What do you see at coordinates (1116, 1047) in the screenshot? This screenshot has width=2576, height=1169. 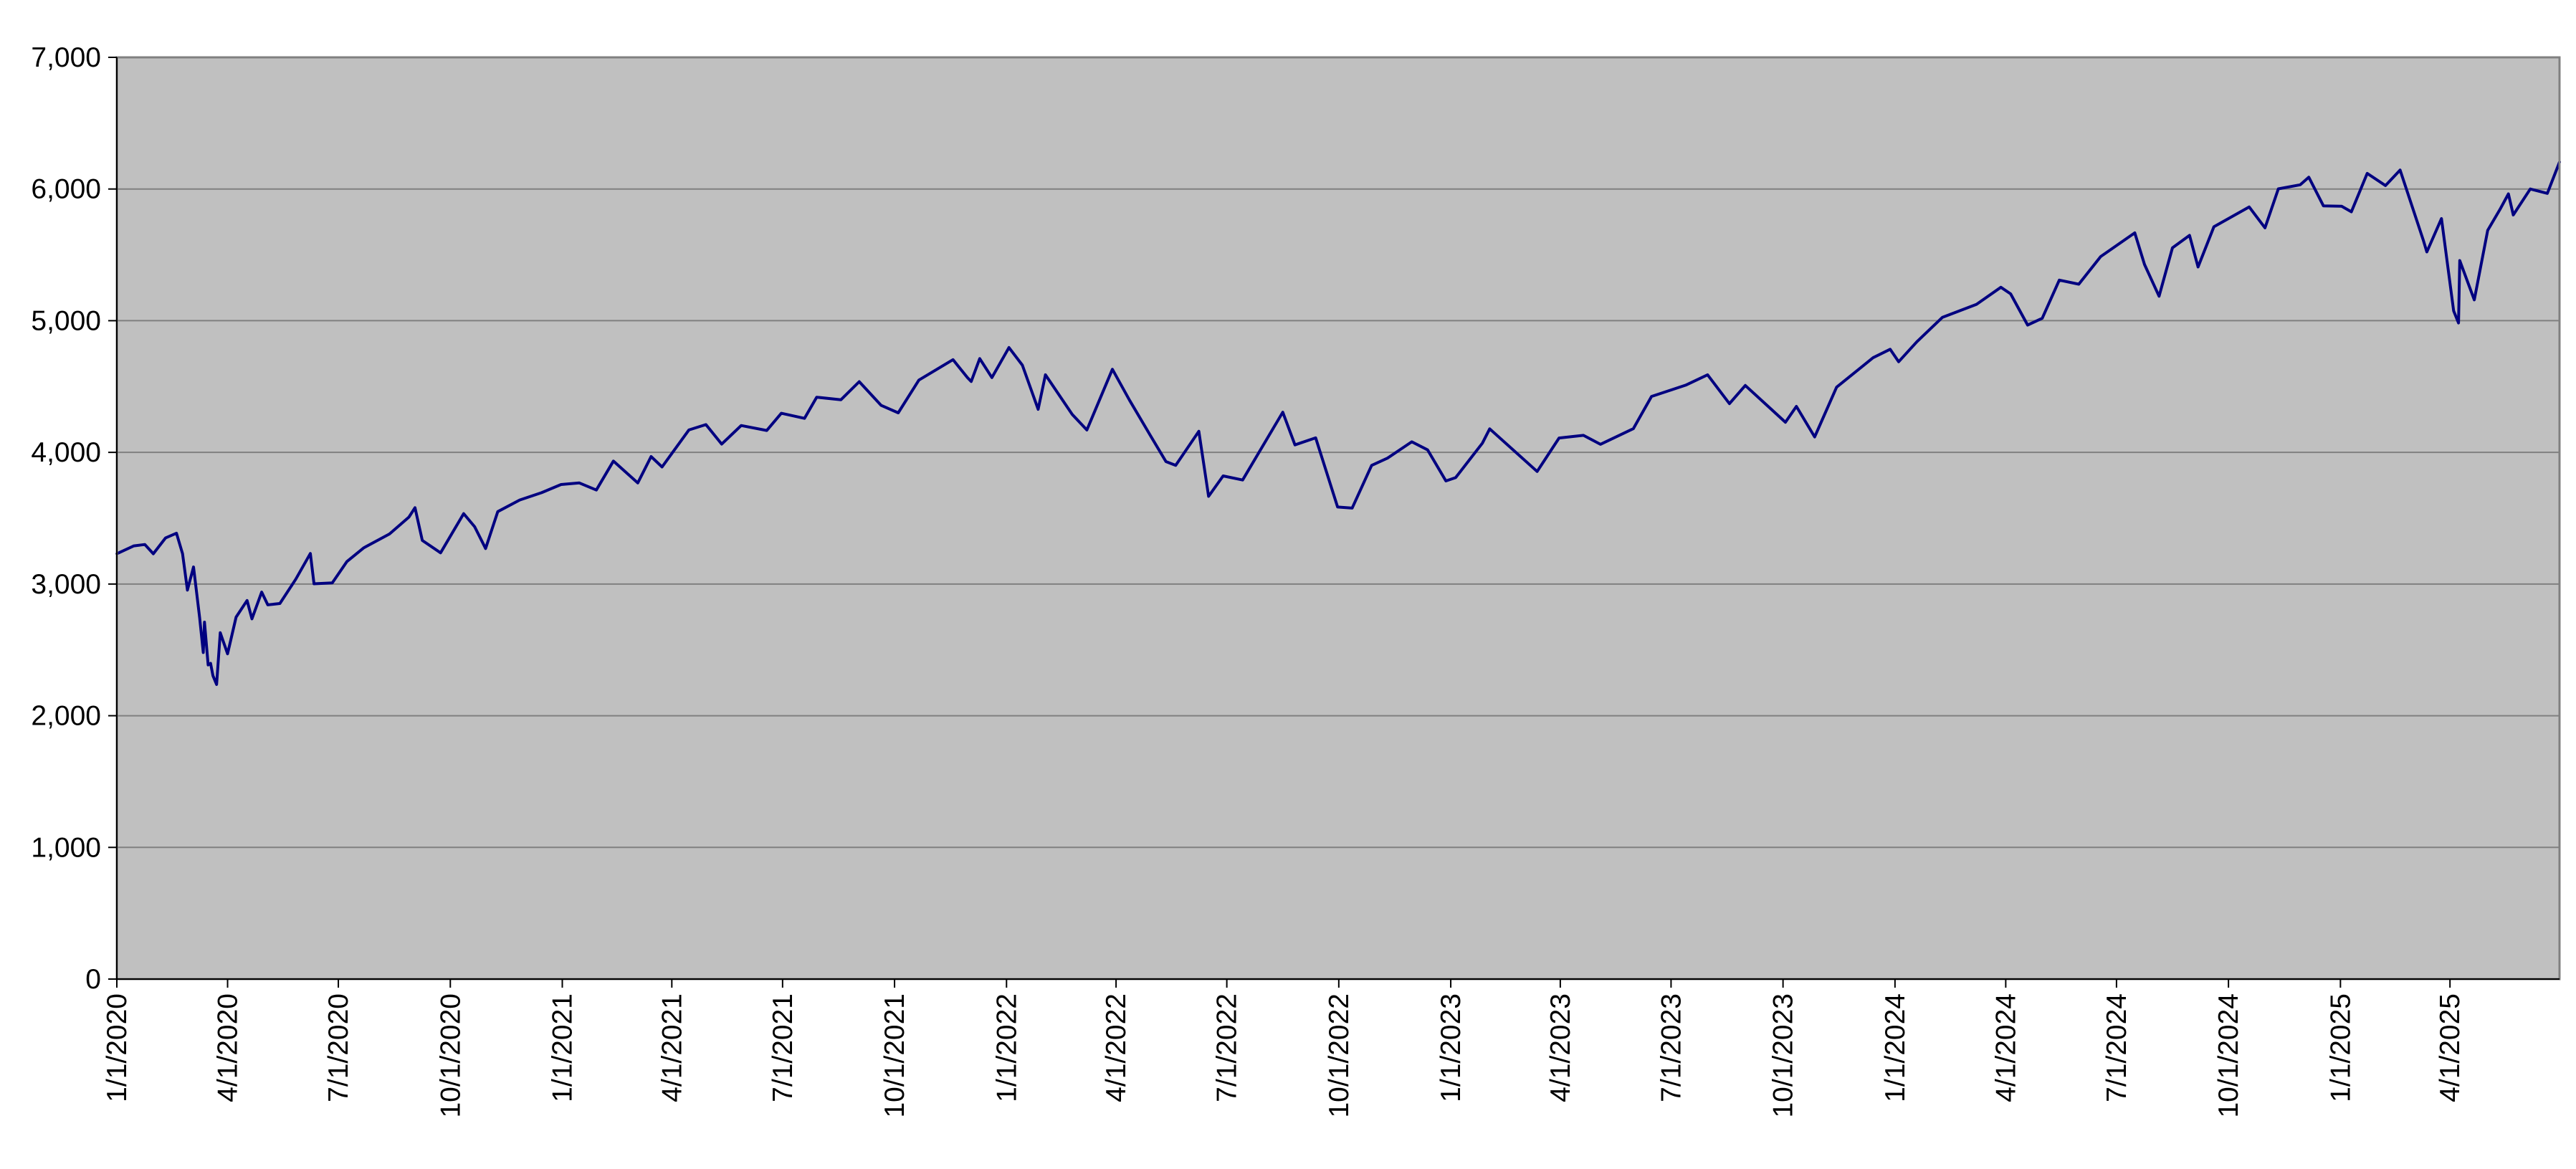 I see `x-tick-label: 4/1/2022` at bounding box center [1116, 1047].